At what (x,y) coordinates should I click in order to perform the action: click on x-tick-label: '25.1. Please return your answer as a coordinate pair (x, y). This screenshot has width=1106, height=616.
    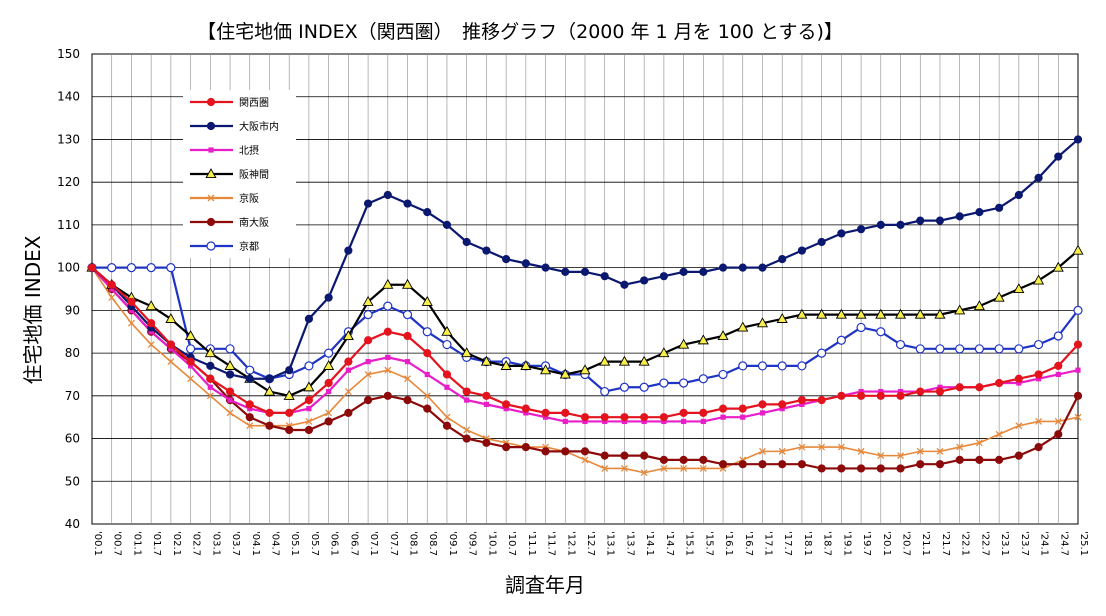
    Looking at the image, I should click on (1083, 543).